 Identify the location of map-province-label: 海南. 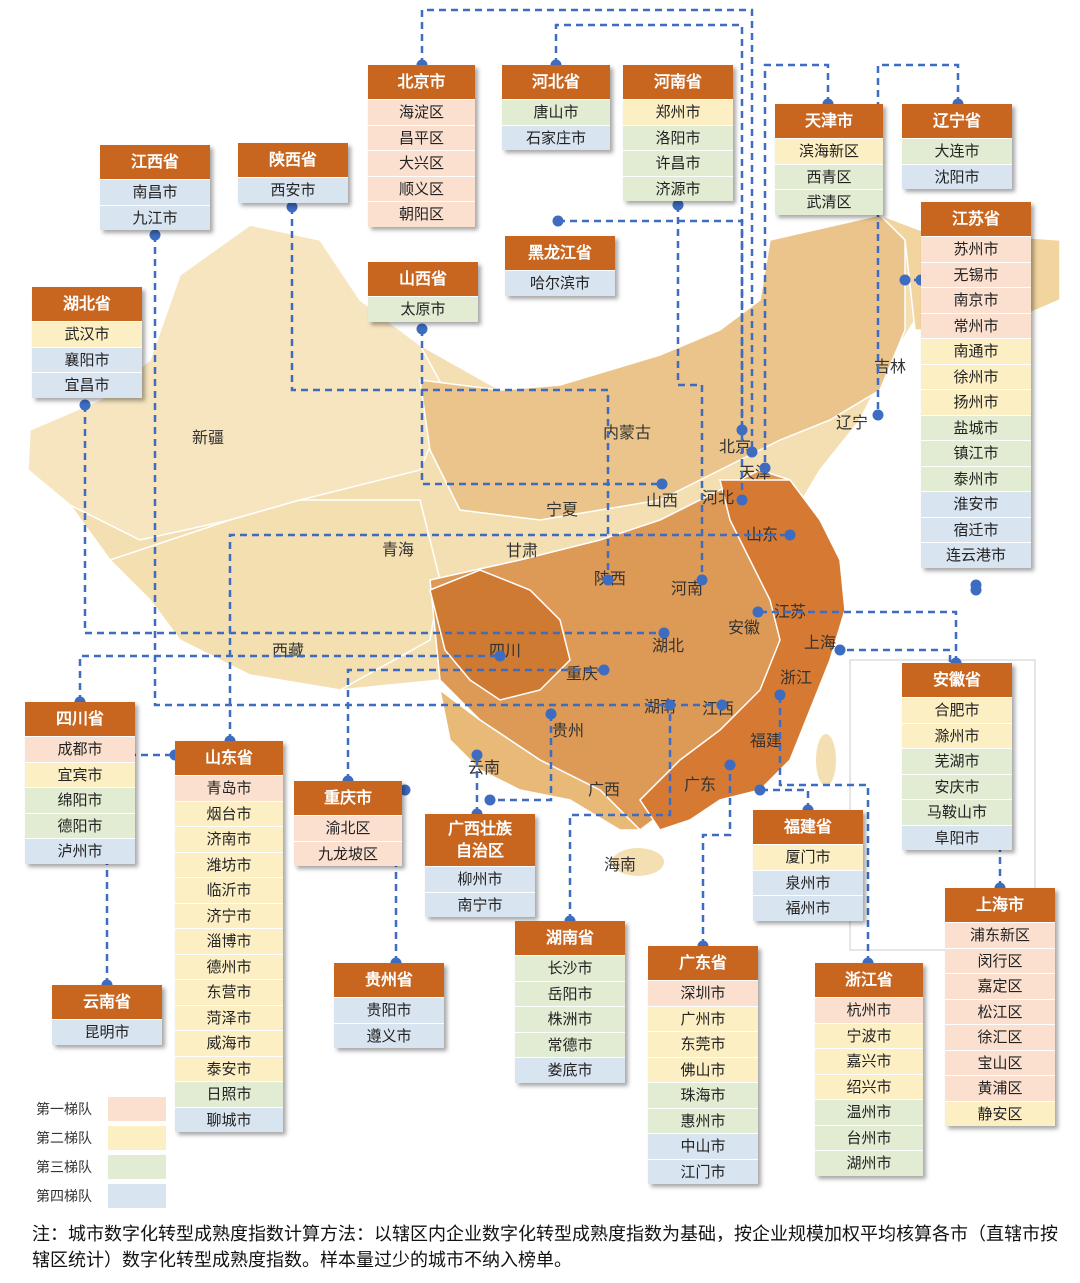
(620, 864).